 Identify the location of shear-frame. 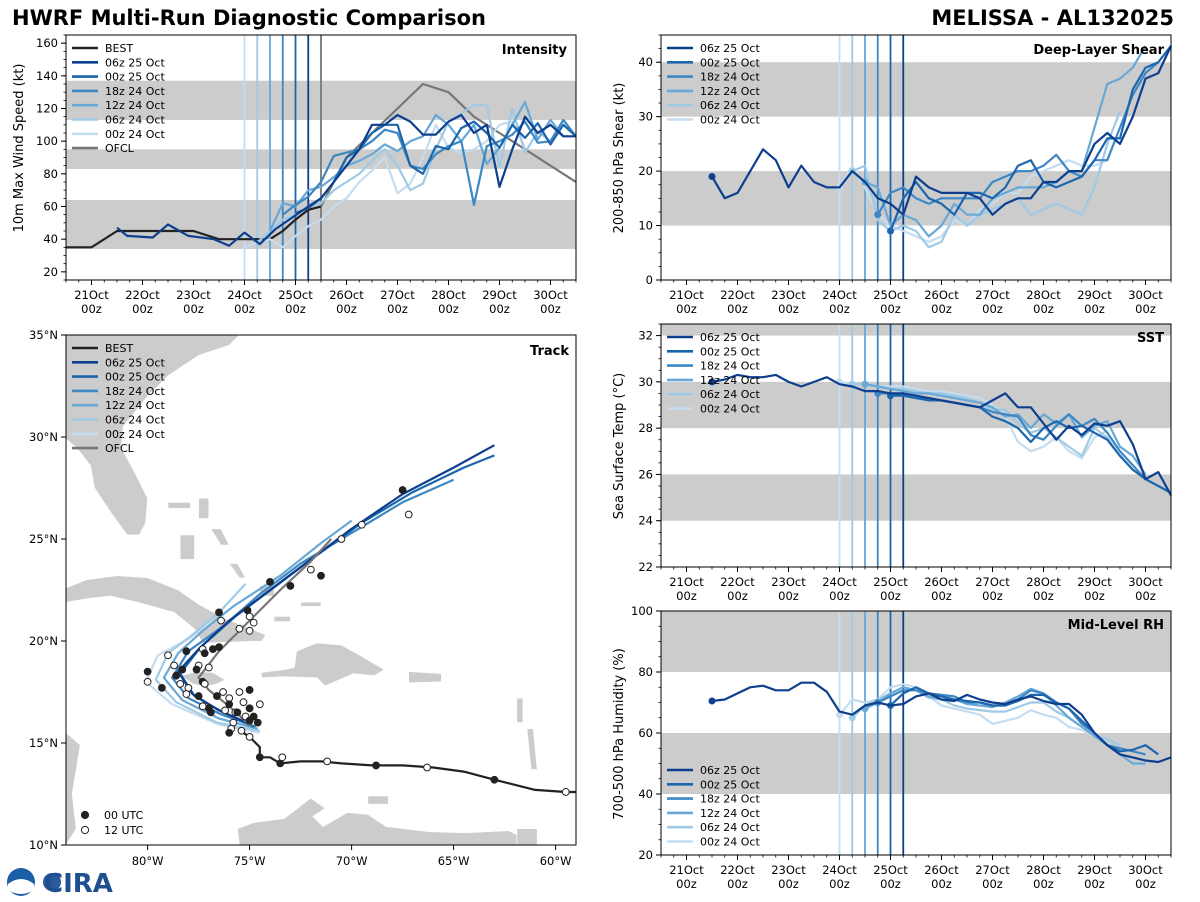
(916, 157).